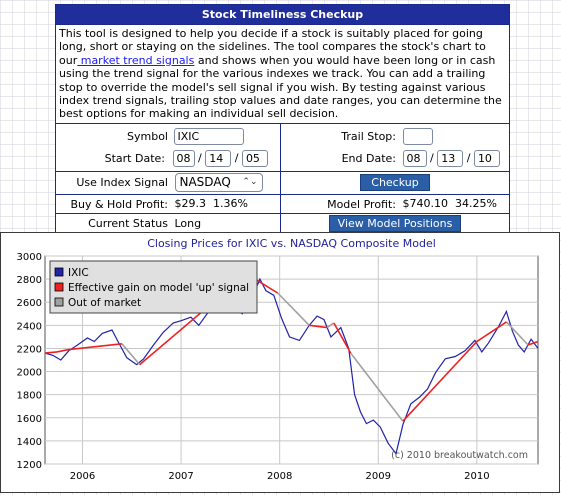  Describe the element at coordinates (417, 136) in the screenshot. I see `trail-stop-input` at that location.